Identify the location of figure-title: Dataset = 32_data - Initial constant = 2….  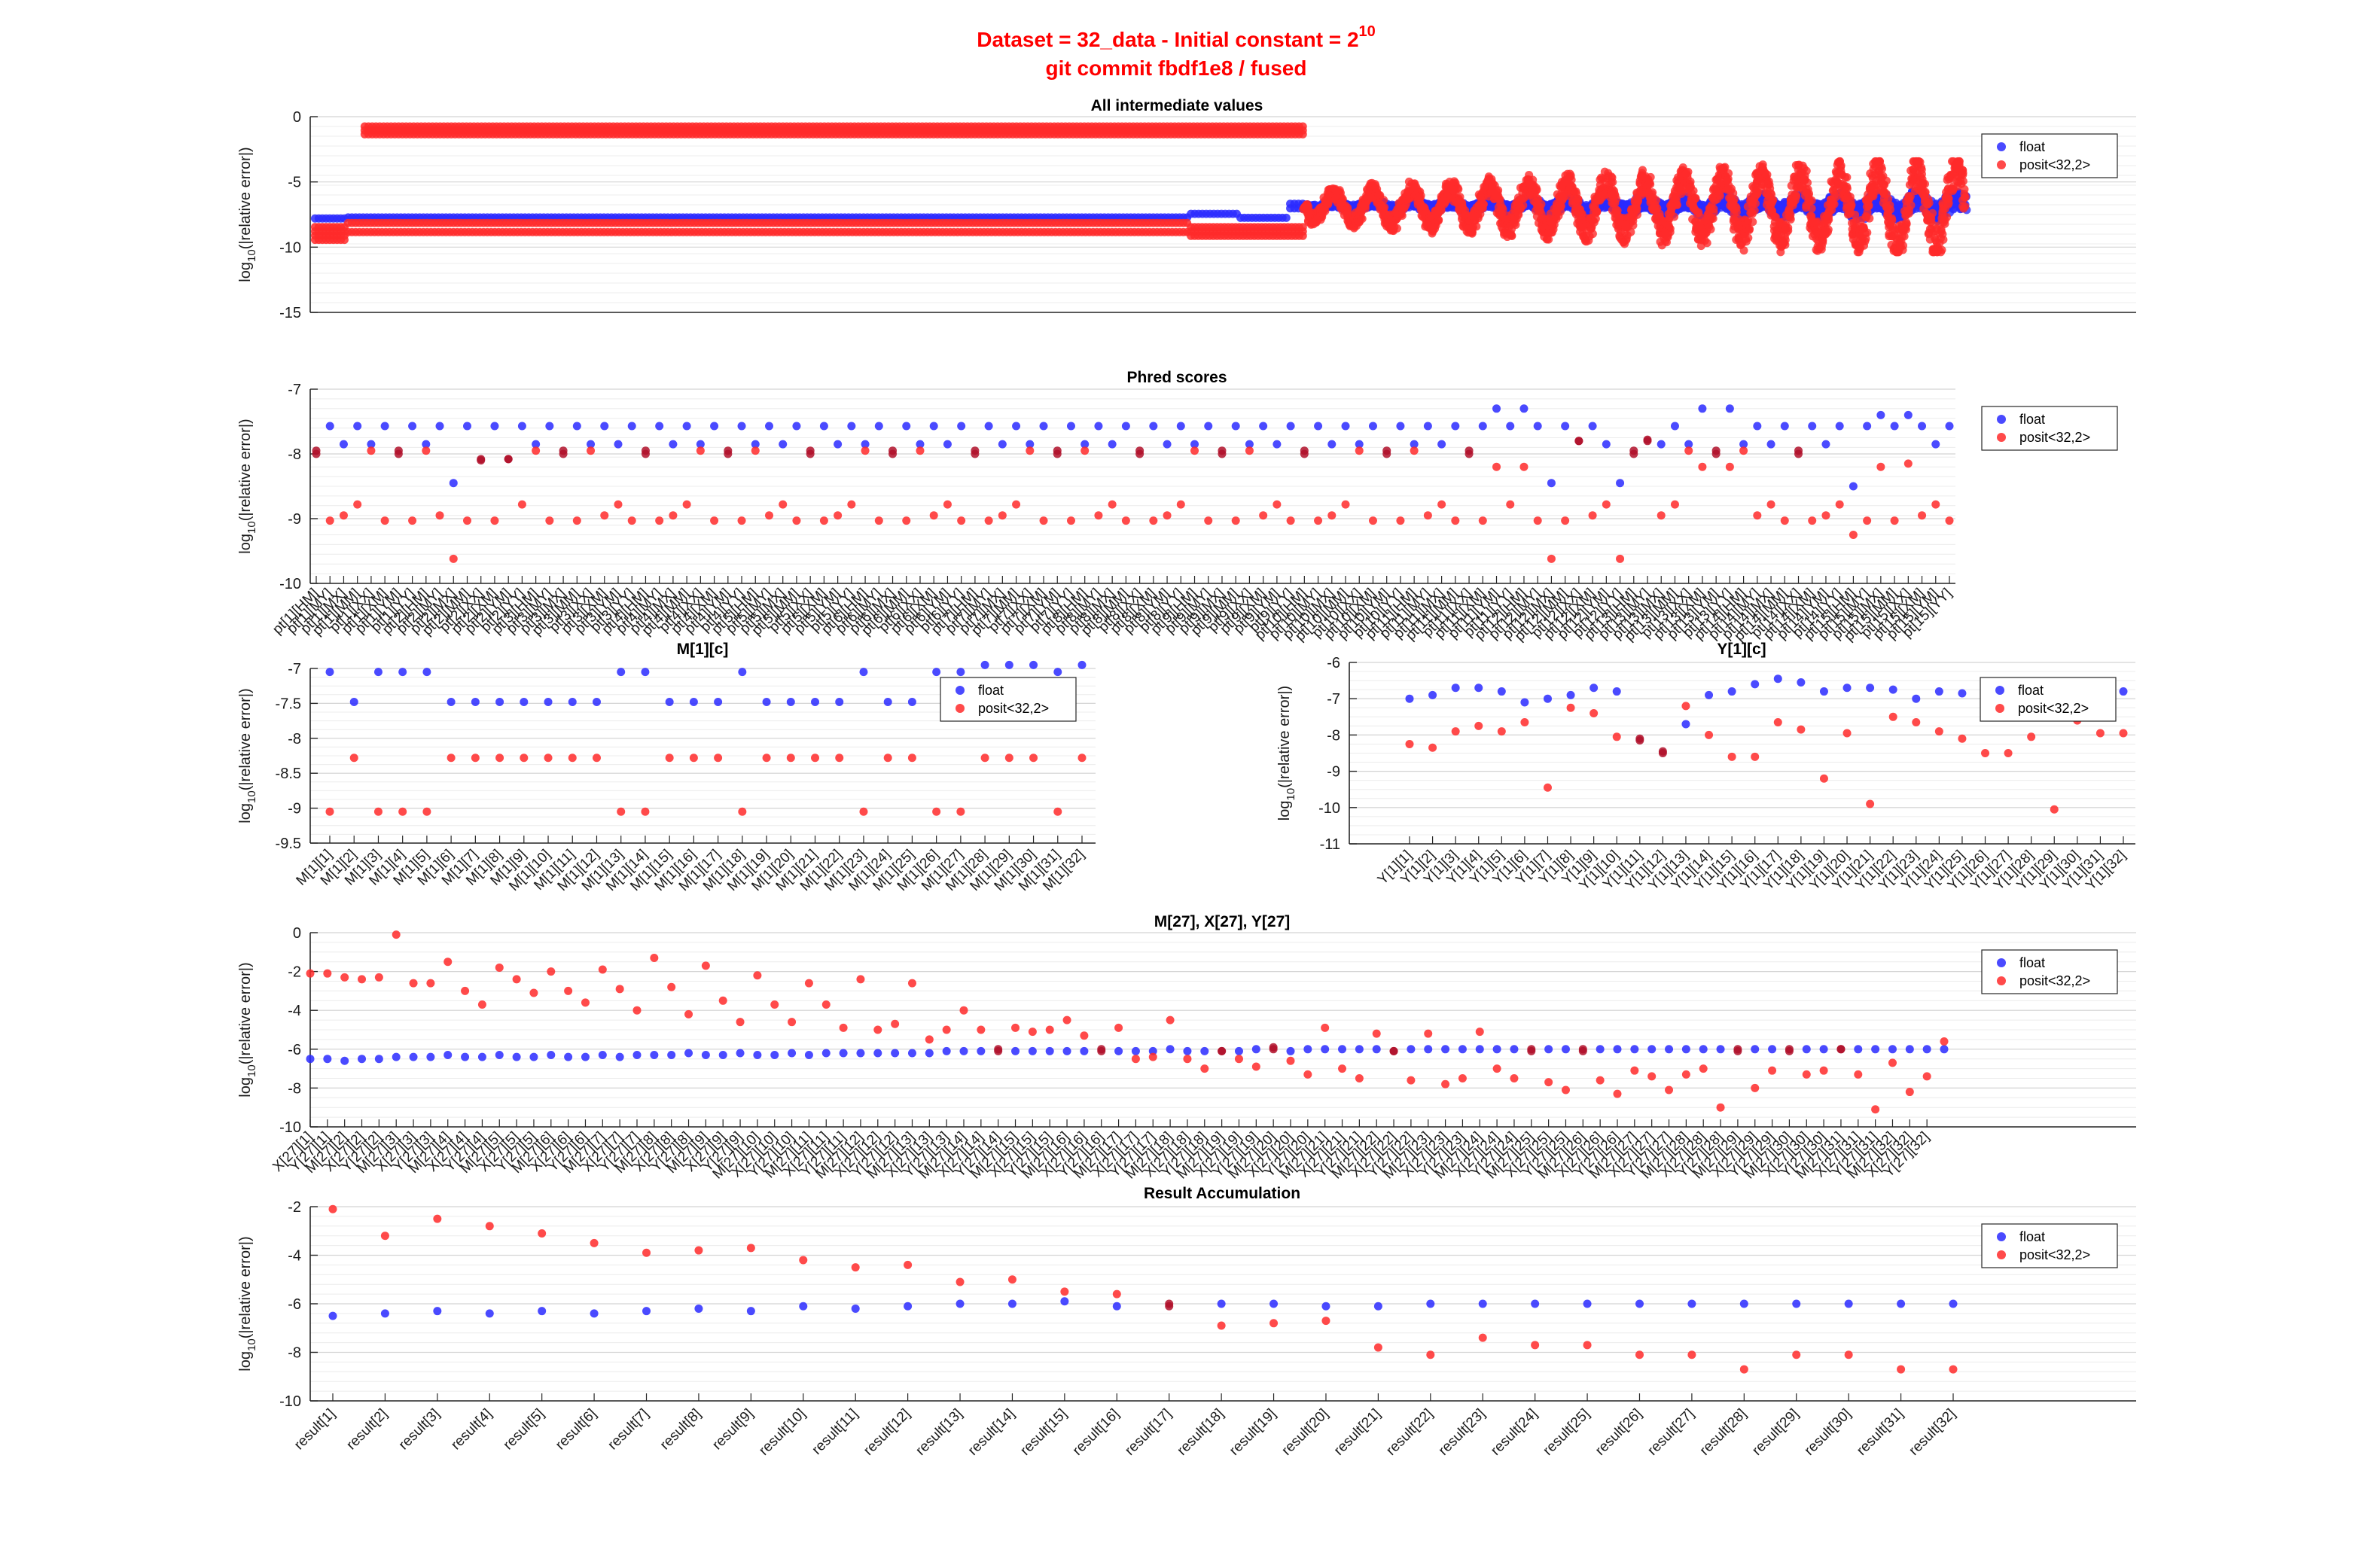
(1176, 37).